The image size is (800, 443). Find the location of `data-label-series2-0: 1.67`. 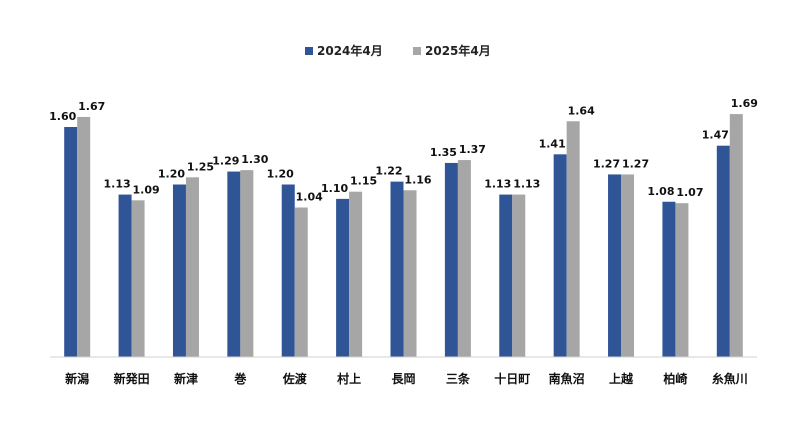

data-label-series2-0: 1.67 is located at coordinates (91, 106).